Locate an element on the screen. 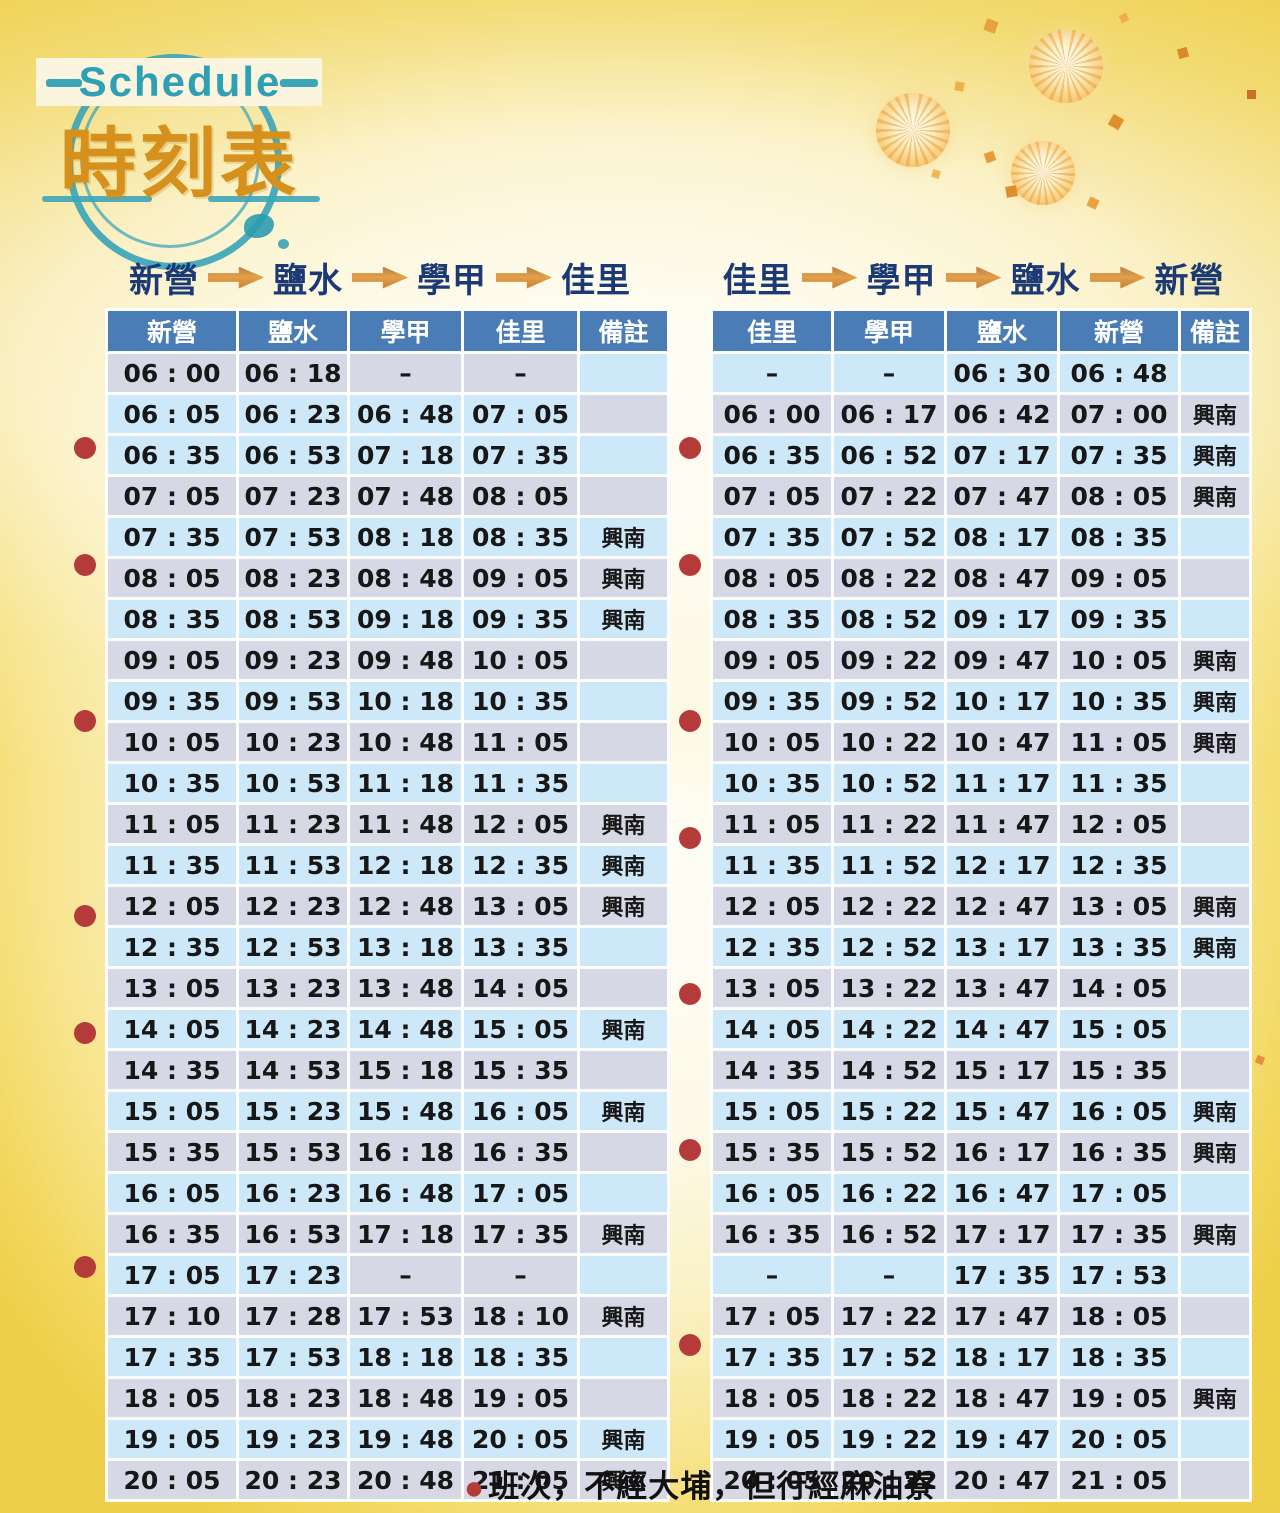 The image size is (1280, 1513). time-cell: 16 : 17 is located at coordinates (1002, 1152).